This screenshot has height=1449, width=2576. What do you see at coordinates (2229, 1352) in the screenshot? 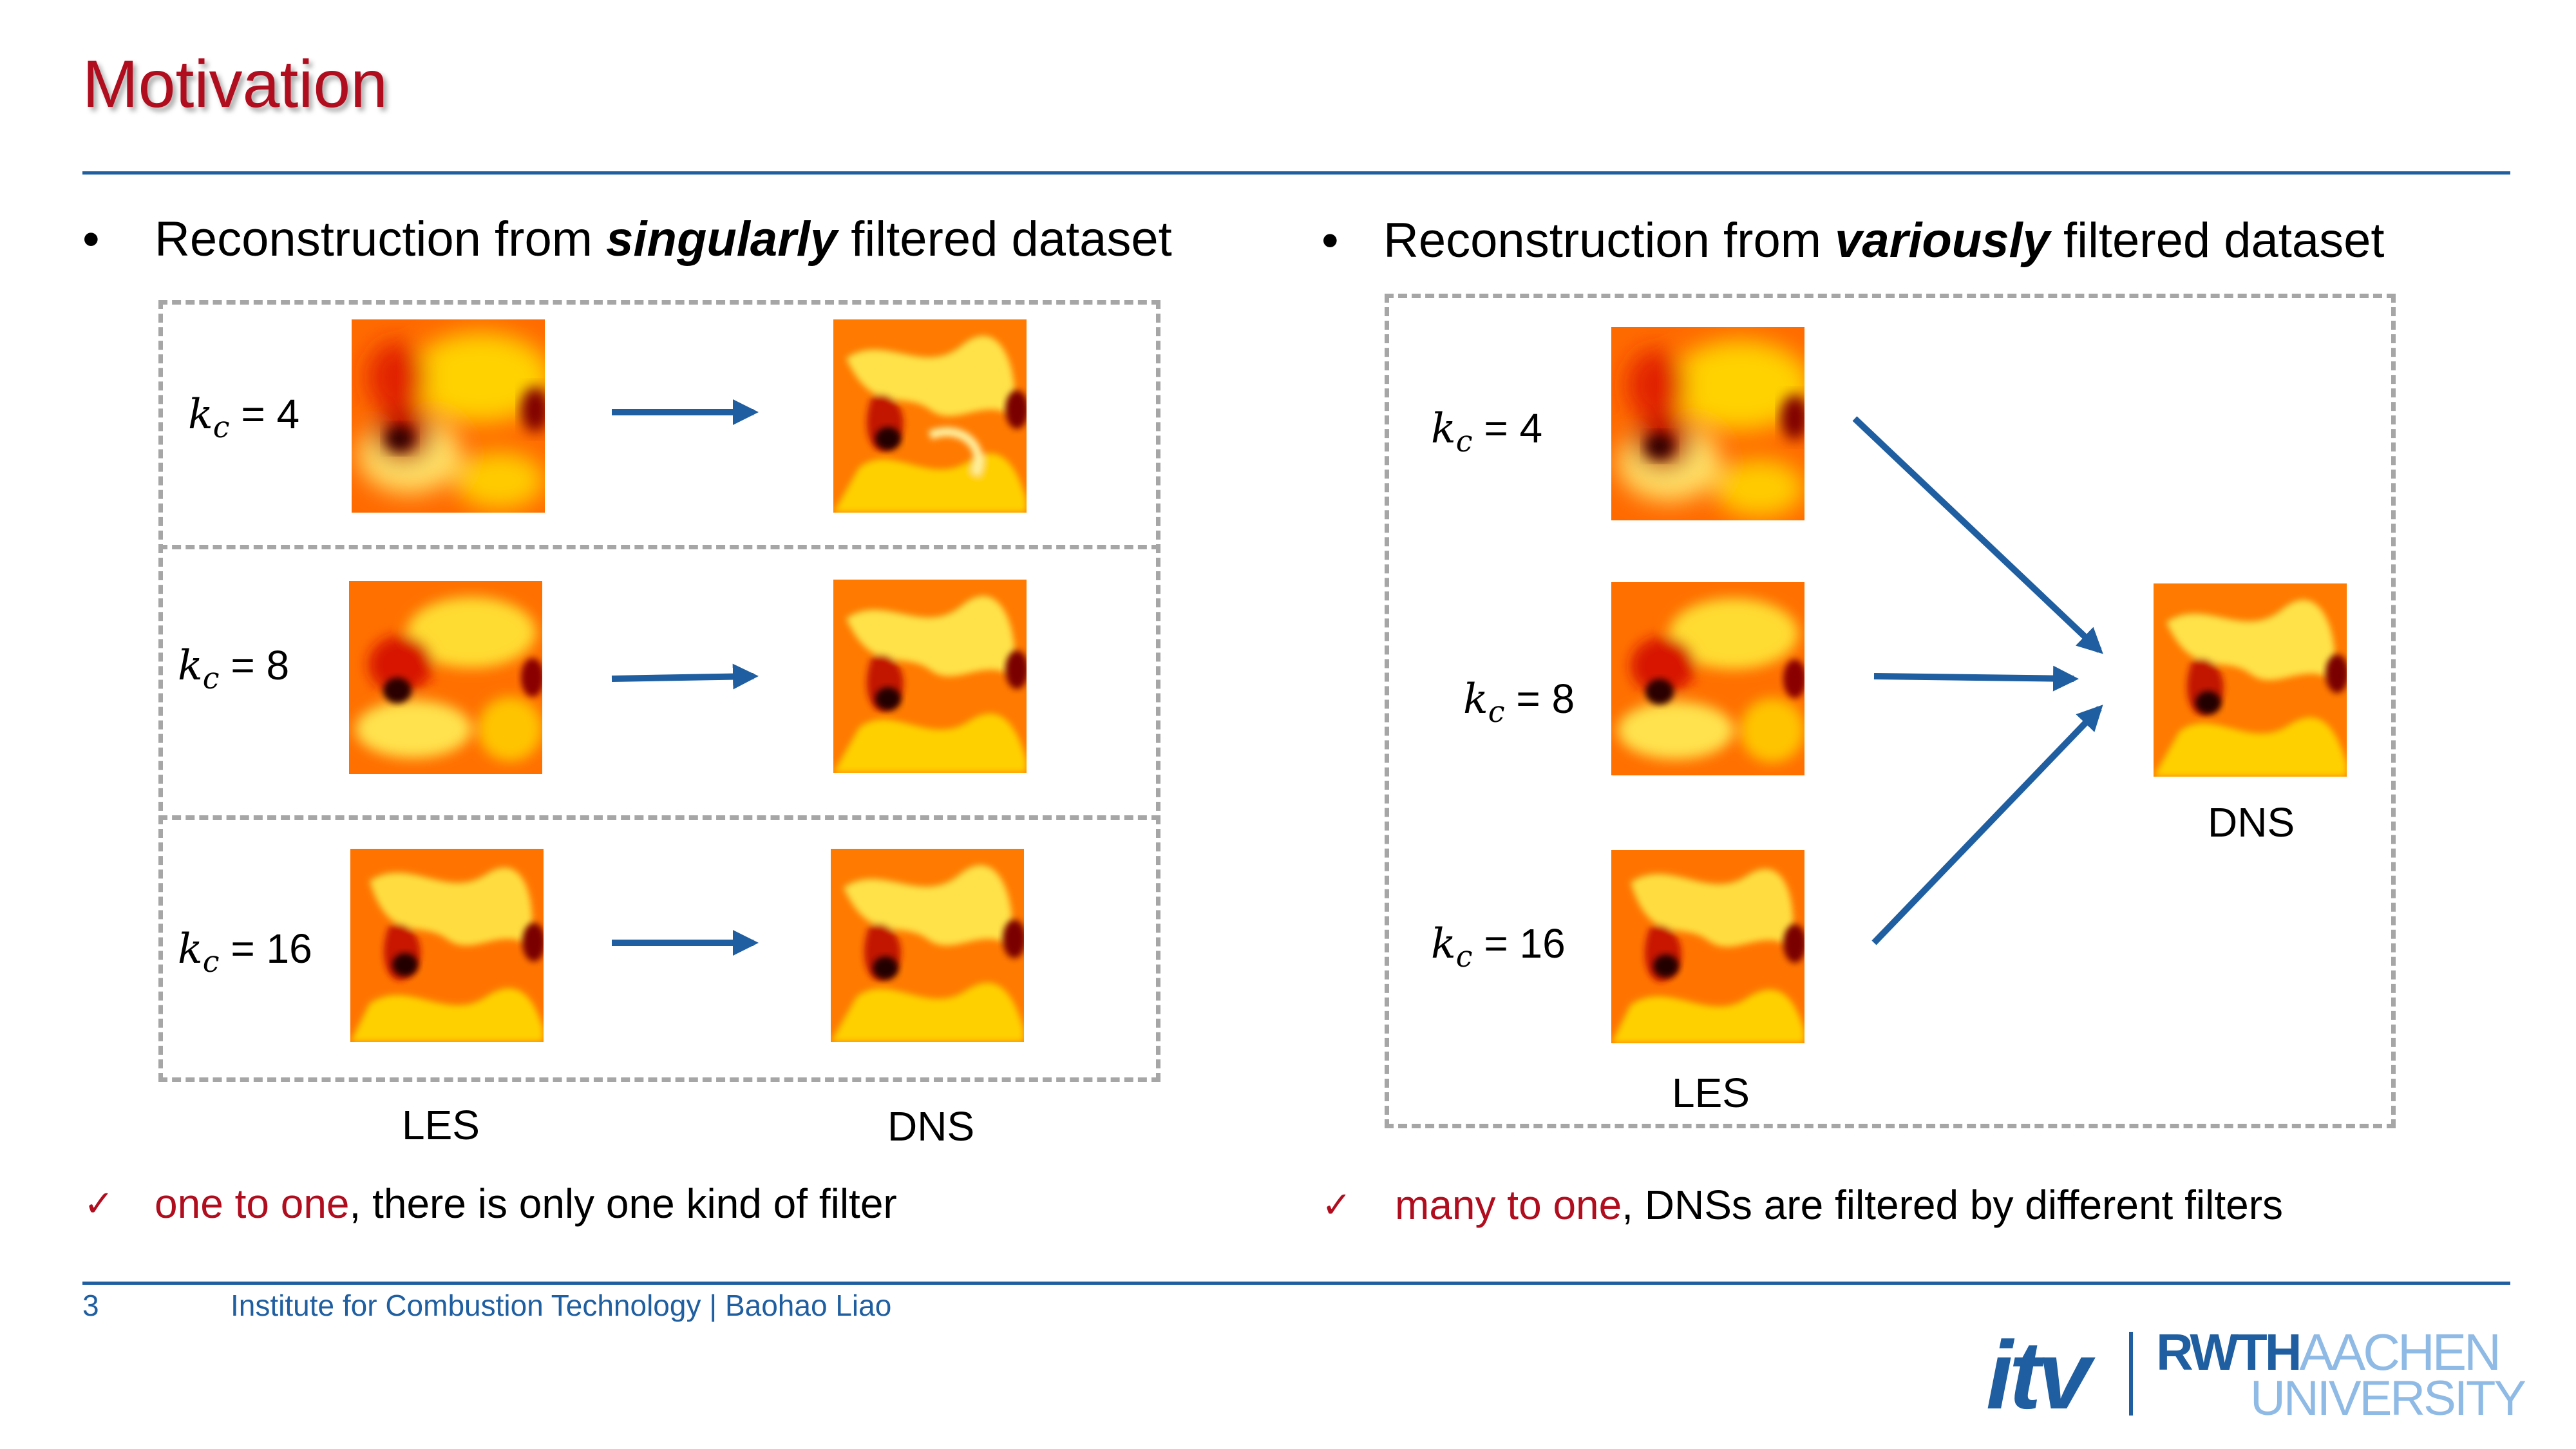
I see `rwth-text: RWTH` at bounding box center [2229, 1352].